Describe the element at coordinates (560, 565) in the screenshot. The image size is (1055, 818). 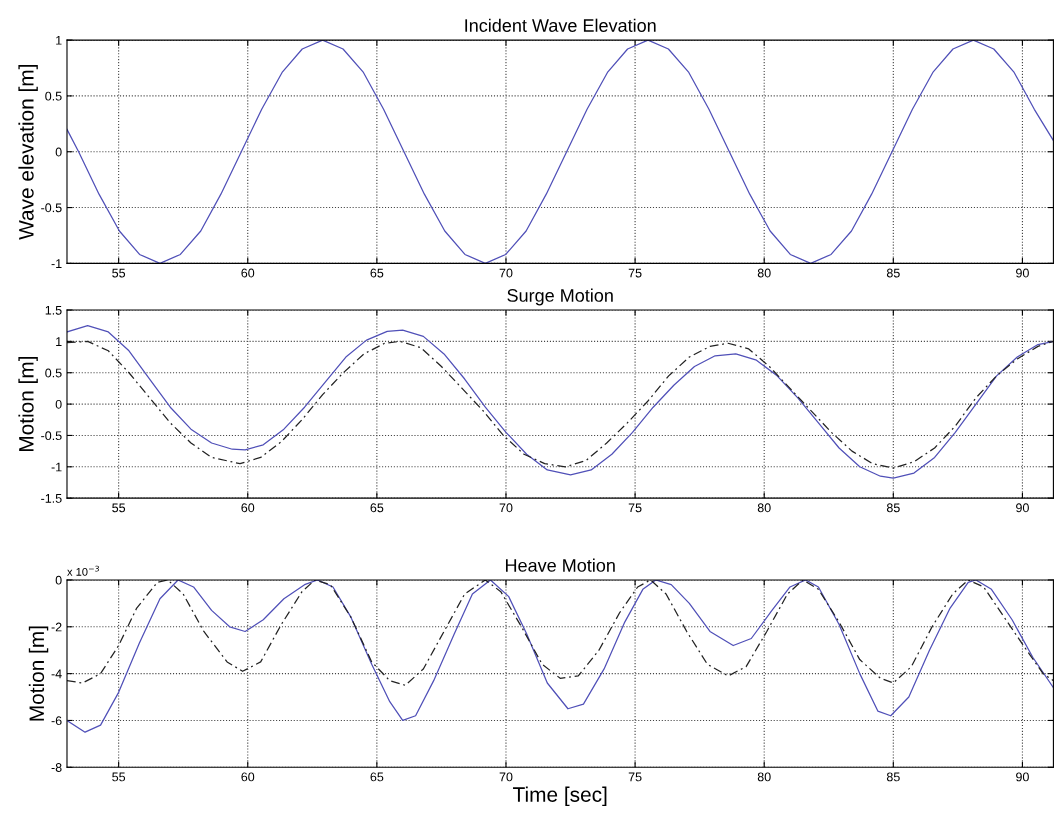
I see `chart-title: Heave Motion` at that location.